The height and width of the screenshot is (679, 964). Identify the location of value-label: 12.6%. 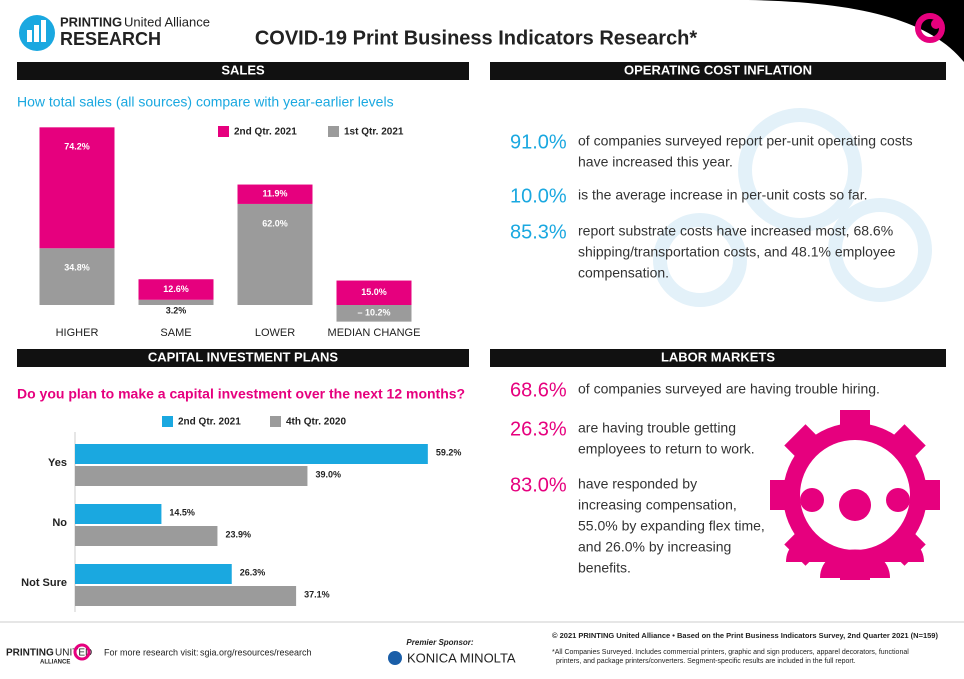
(176, 289).